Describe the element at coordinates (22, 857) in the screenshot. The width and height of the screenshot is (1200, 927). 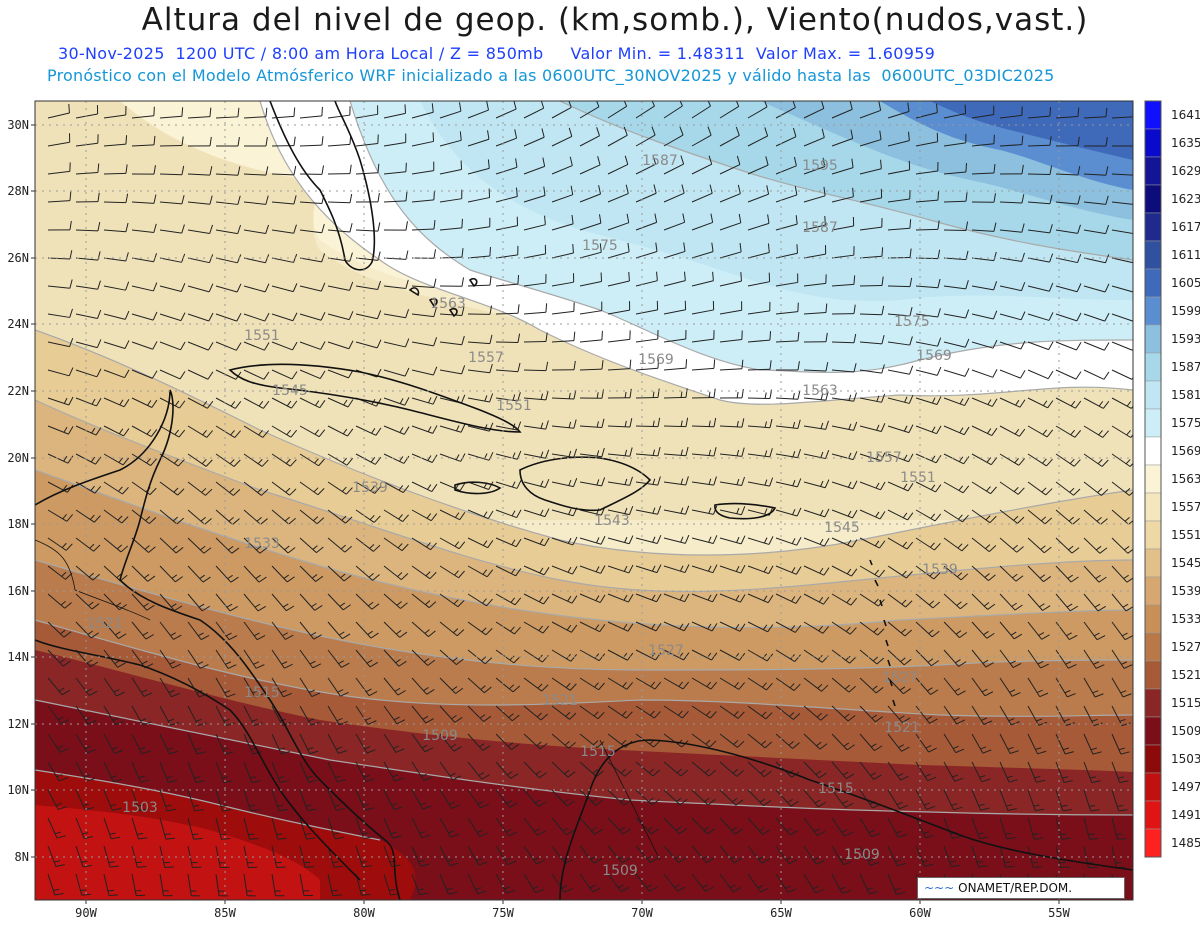
I see `lat-label: 8N` at that location.